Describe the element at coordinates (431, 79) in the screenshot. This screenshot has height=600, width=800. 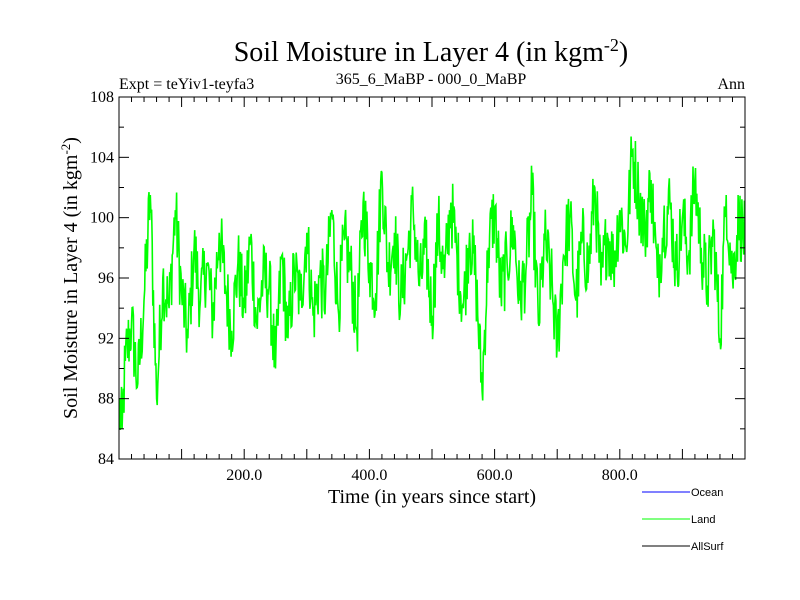
I see `subtitle-center: 365_6_MaBP - 000_0_MaBP` at that location.